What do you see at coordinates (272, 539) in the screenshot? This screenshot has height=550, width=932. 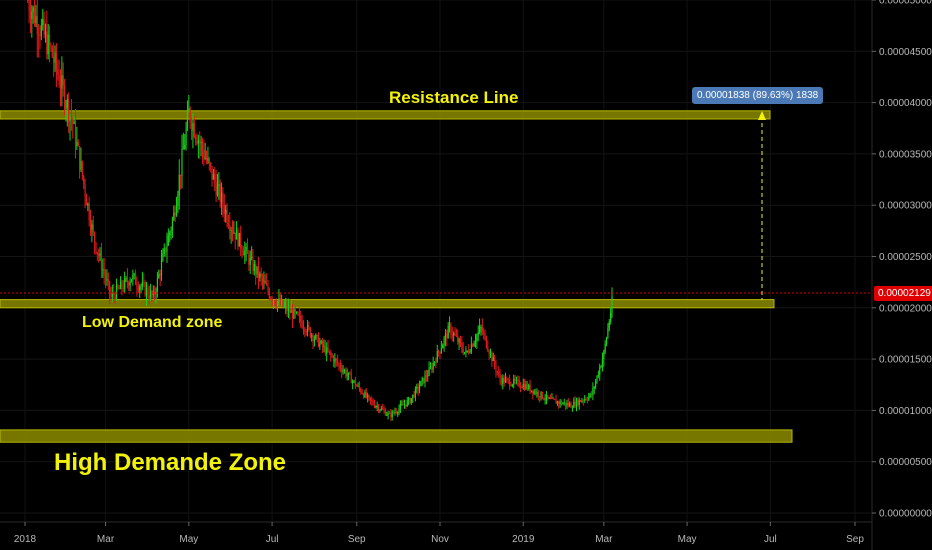 I see `x-tick-label: Jul` at bounding box center [272, 539].